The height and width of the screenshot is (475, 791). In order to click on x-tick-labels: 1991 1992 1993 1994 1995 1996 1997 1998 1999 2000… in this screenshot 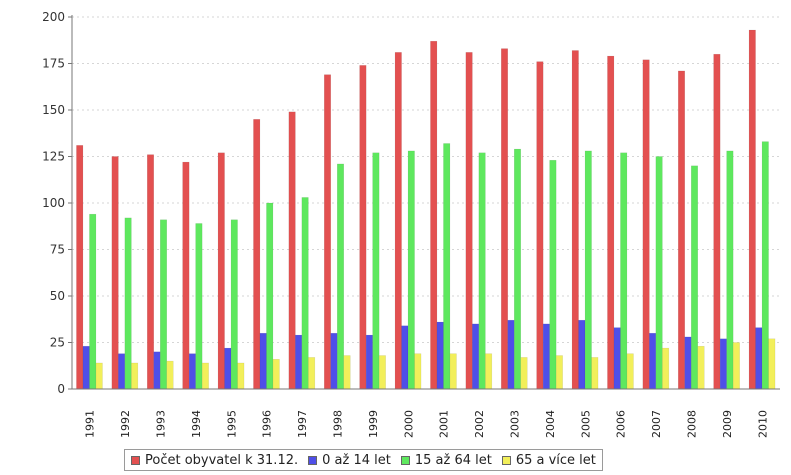, I will do `click(427, 424)`.